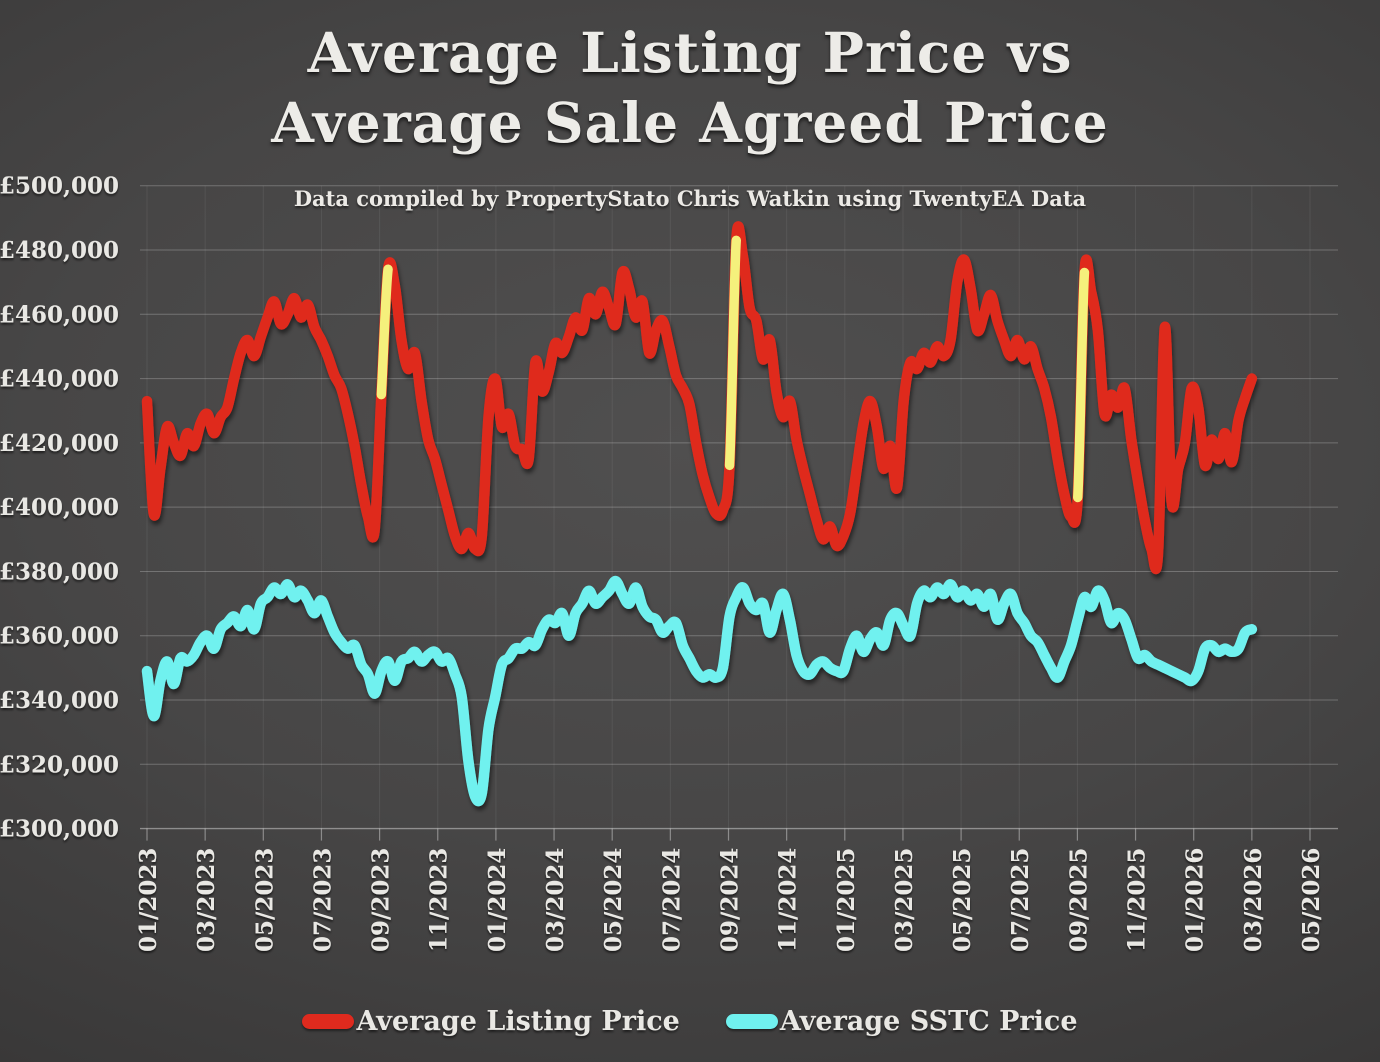 Image resolution: width=1380 pixels, height=1062 pixels. I want to click on x-tick-label: 01/2023, so click(148, 900).